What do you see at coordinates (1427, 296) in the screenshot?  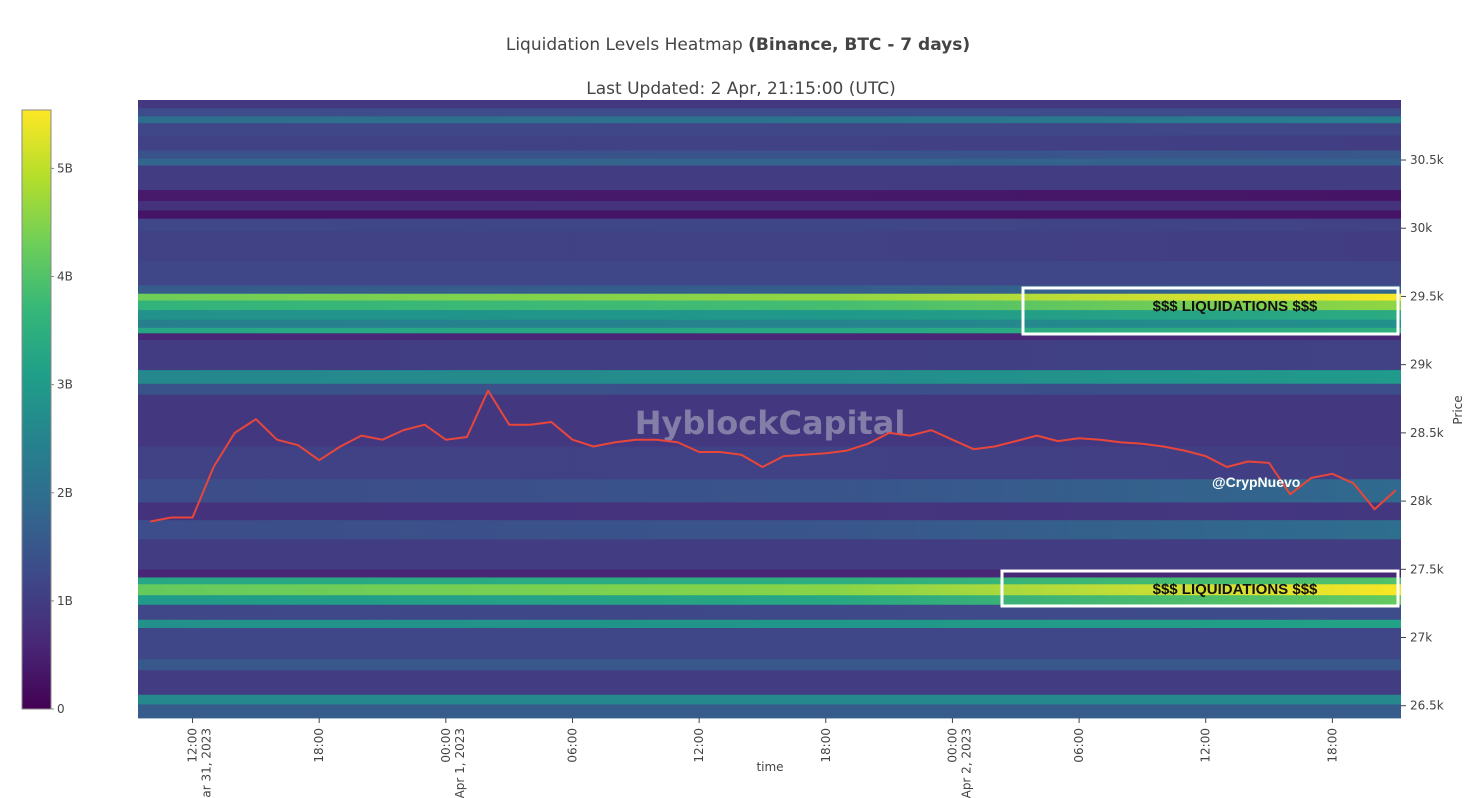 I see `y-tick-label: 29.5k` at bounding box center [1427, 296].